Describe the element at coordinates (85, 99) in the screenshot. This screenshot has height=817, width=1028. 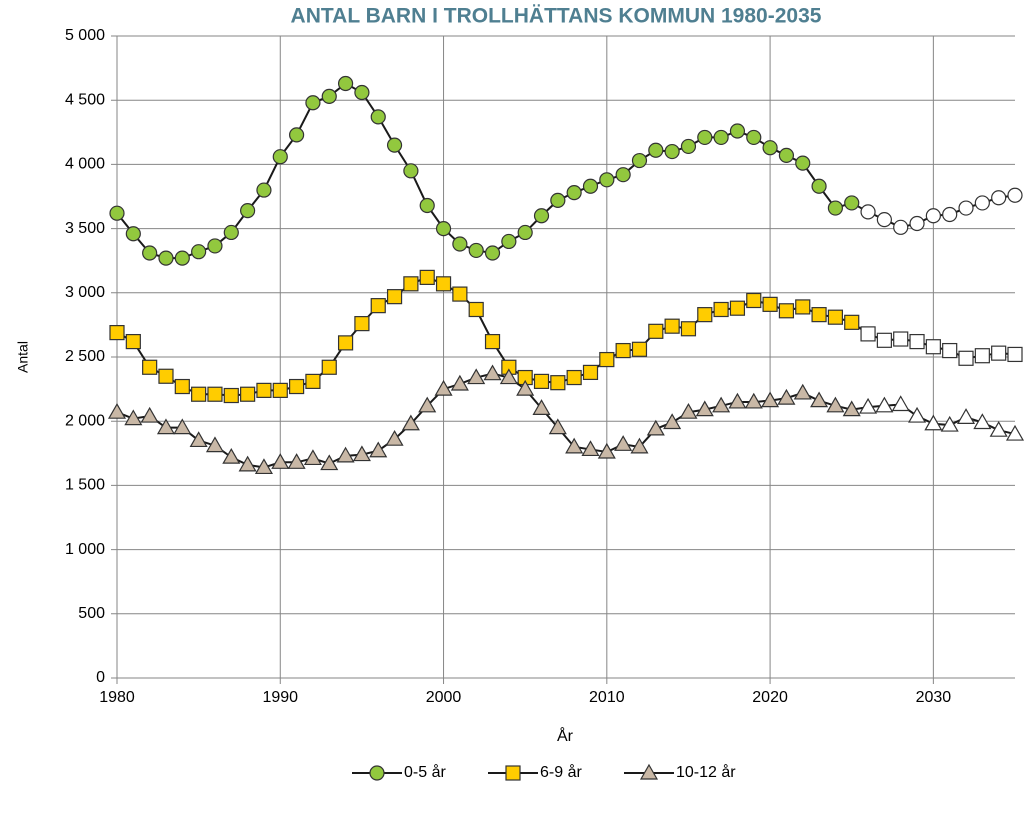
I see `y-tick-label: 4 500` at that location.